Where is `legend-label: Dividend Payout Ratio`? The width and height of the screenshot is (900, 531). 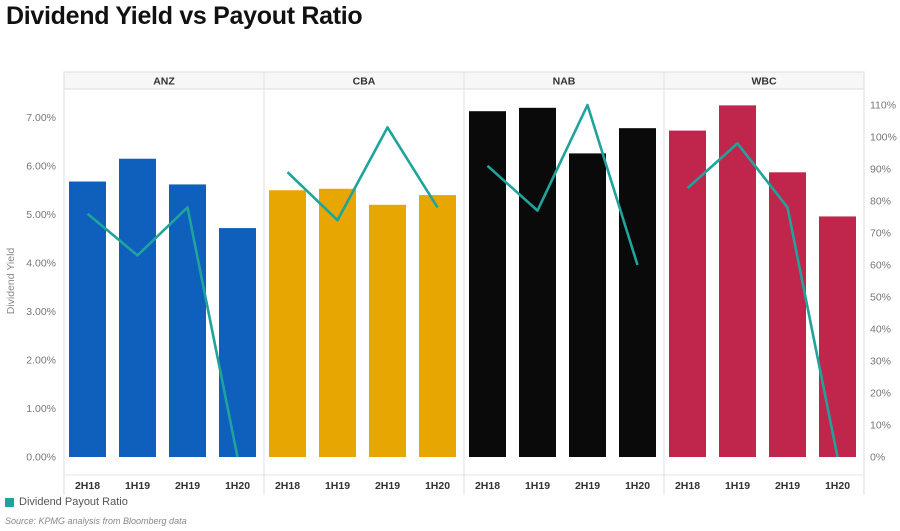
legend-label: Dividend Payout Ratio is located at coordinates (73, 502).